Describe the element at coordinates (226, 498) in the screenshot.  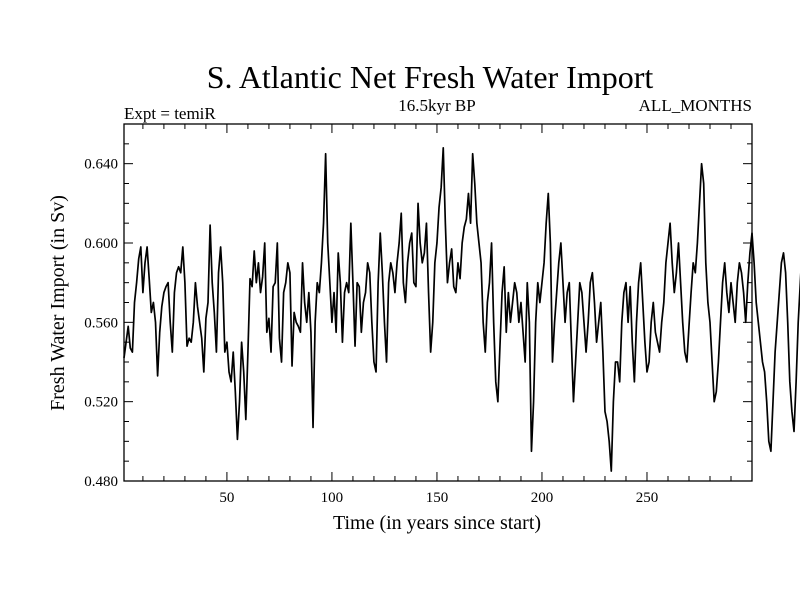
I see `x-tick-label: 50` at that location.